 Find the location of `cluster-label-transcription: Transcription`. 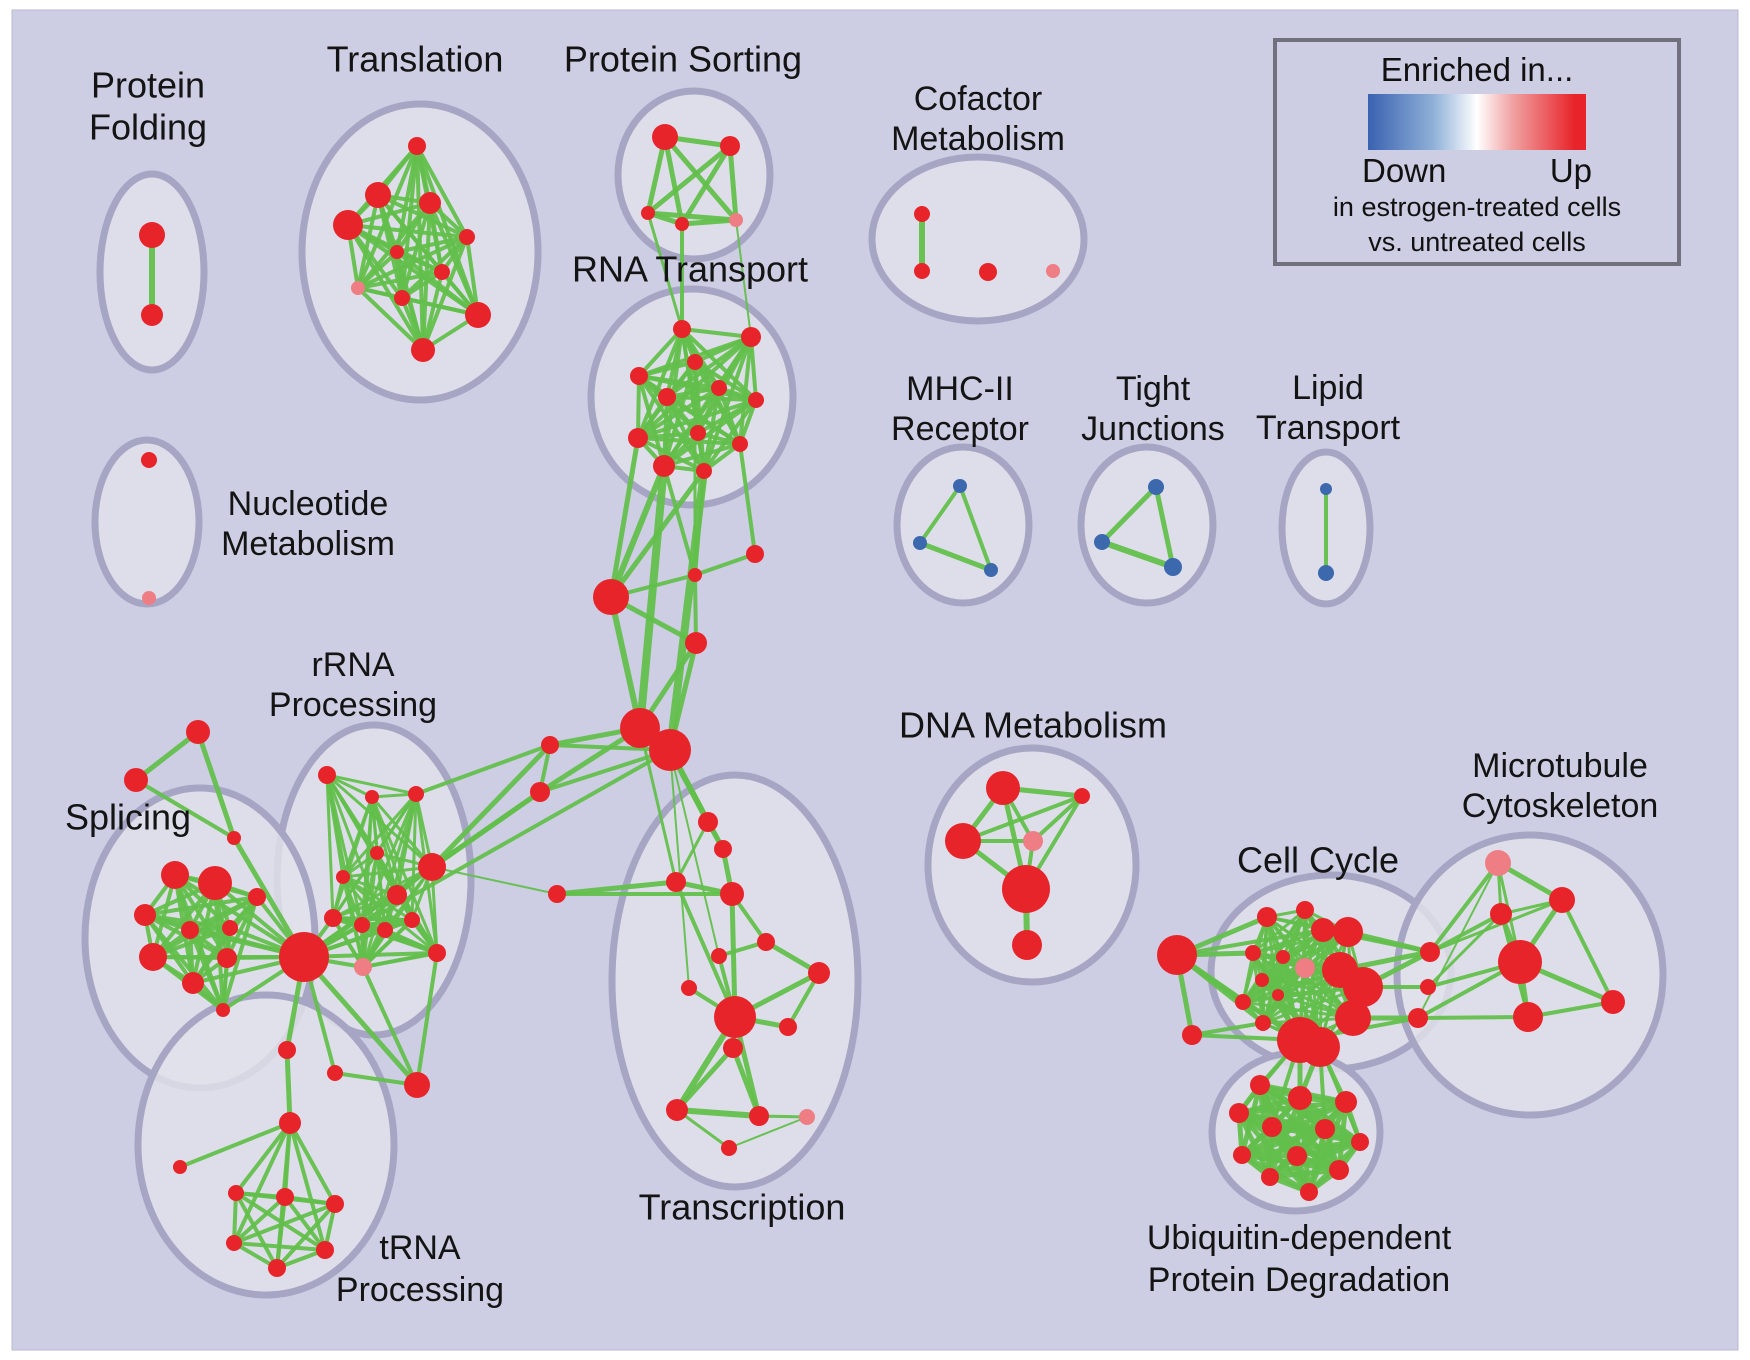

cluster-label-transcription: Transcription is located at coordinates (742, 1207).